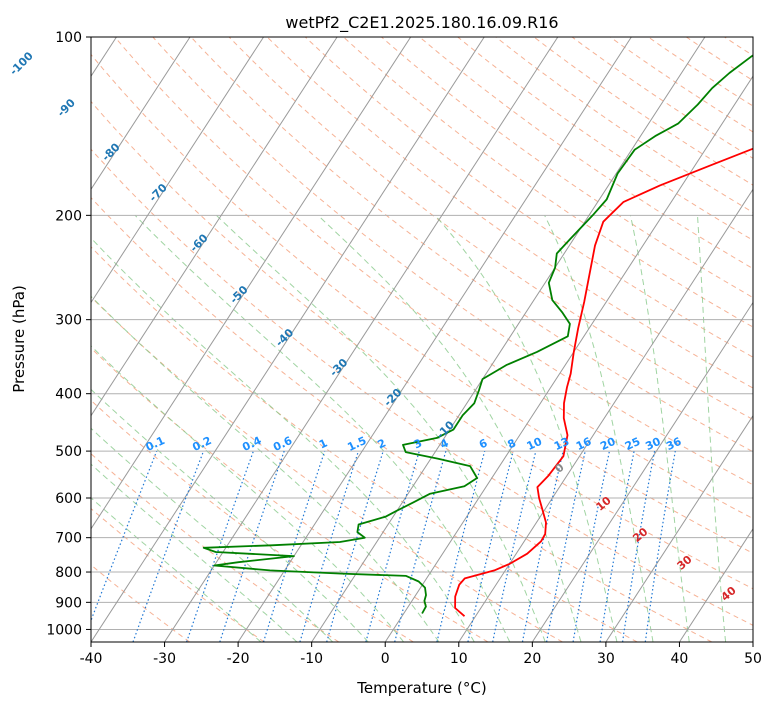  Describe the element at coordinates (238, 659) in the screenshot. I see `x-tick-label: -20` at that location.